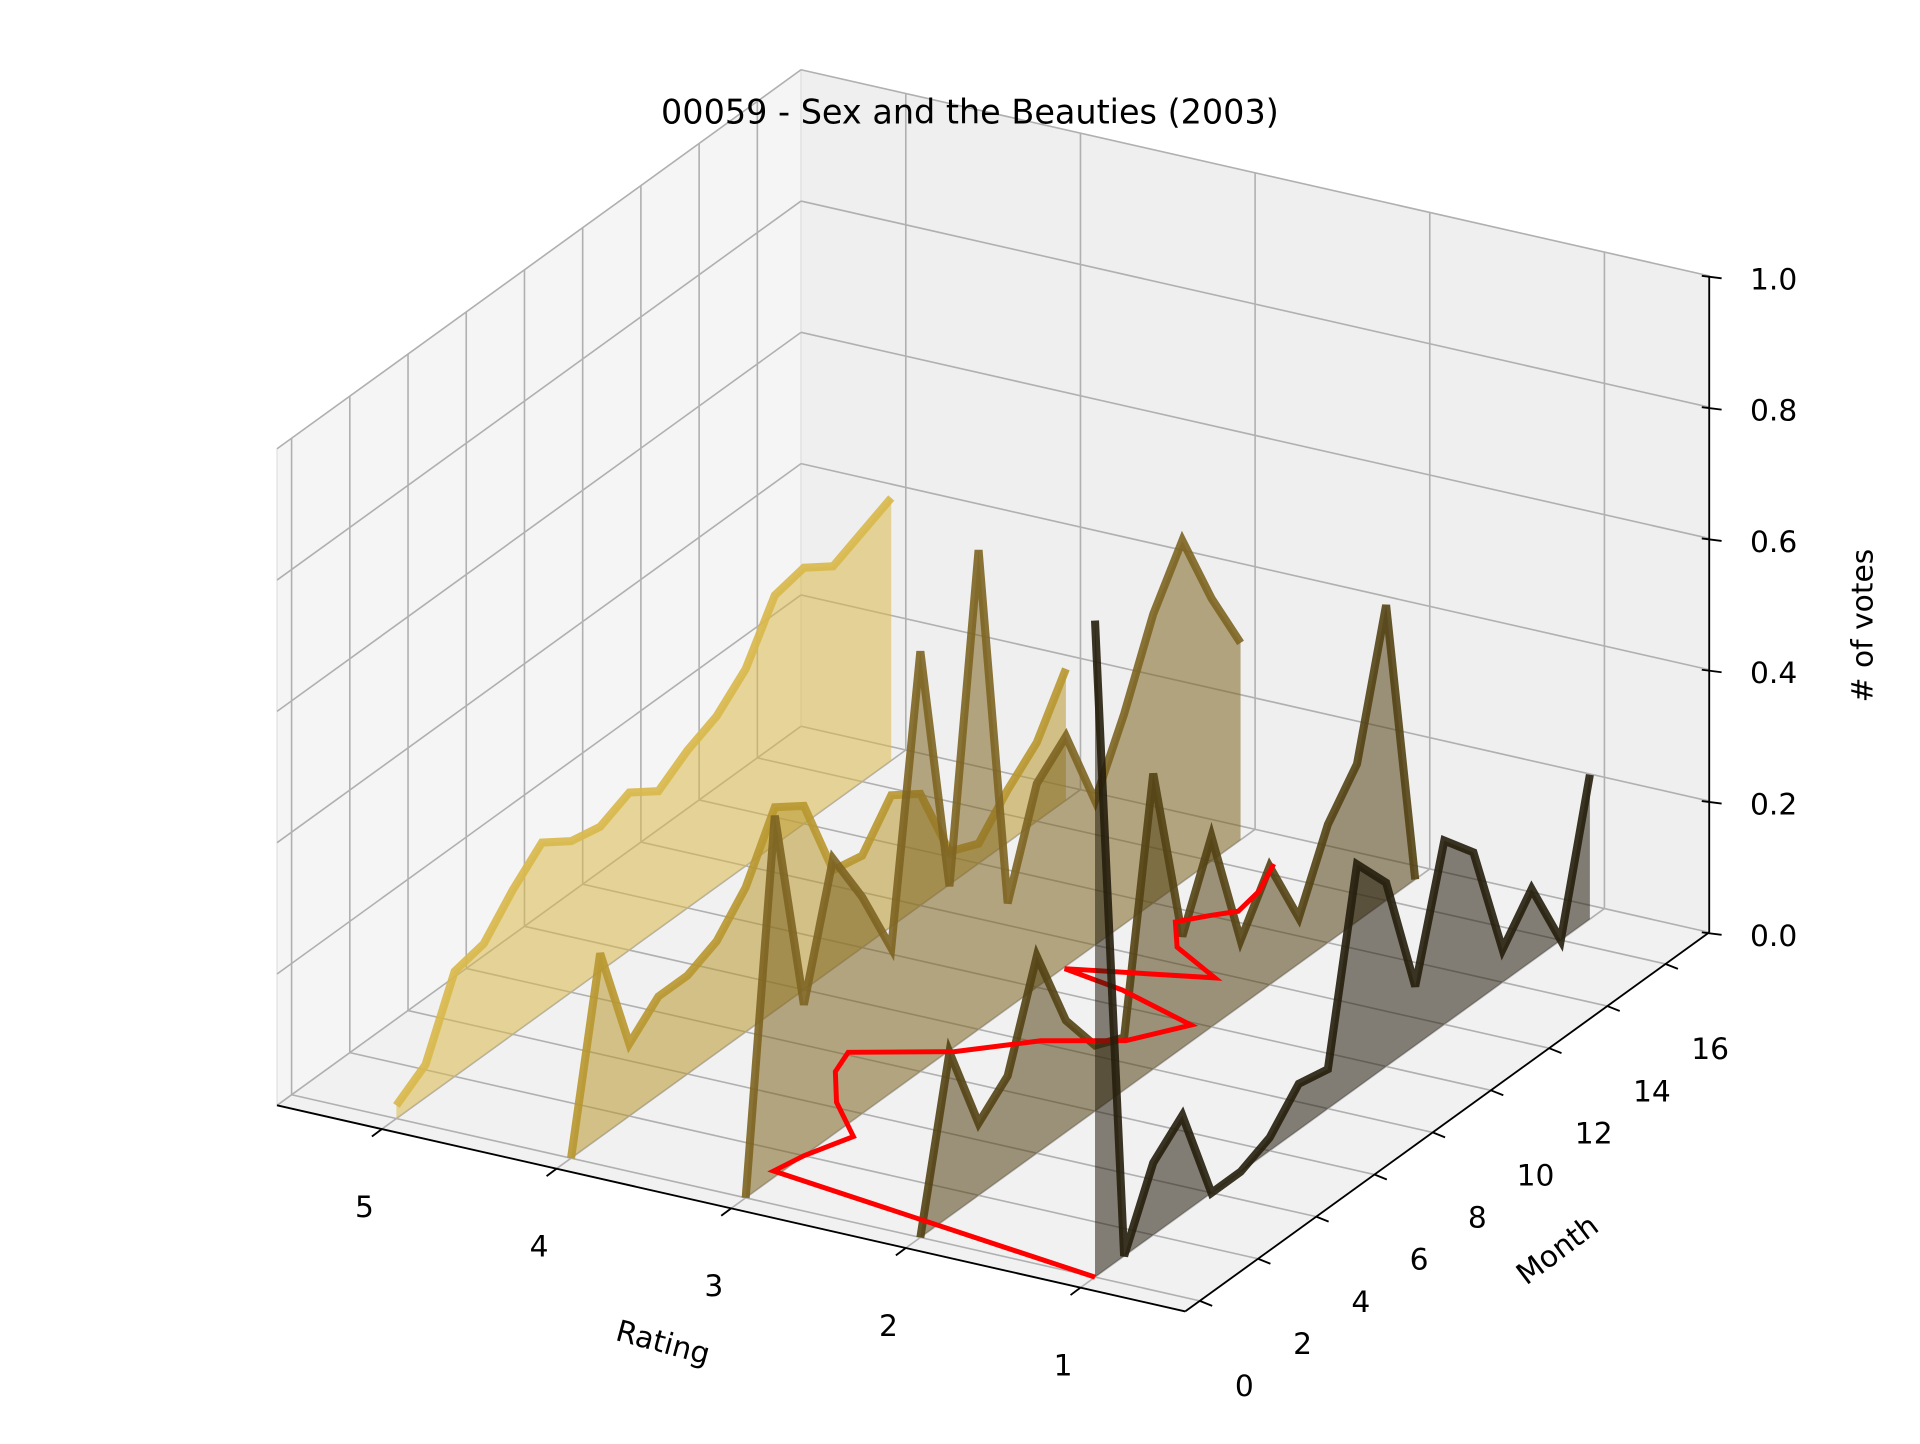 The width and height of the screenshot is (1920, 1444). I want to click on y-tick-label: 0, so click(1244, 1386).